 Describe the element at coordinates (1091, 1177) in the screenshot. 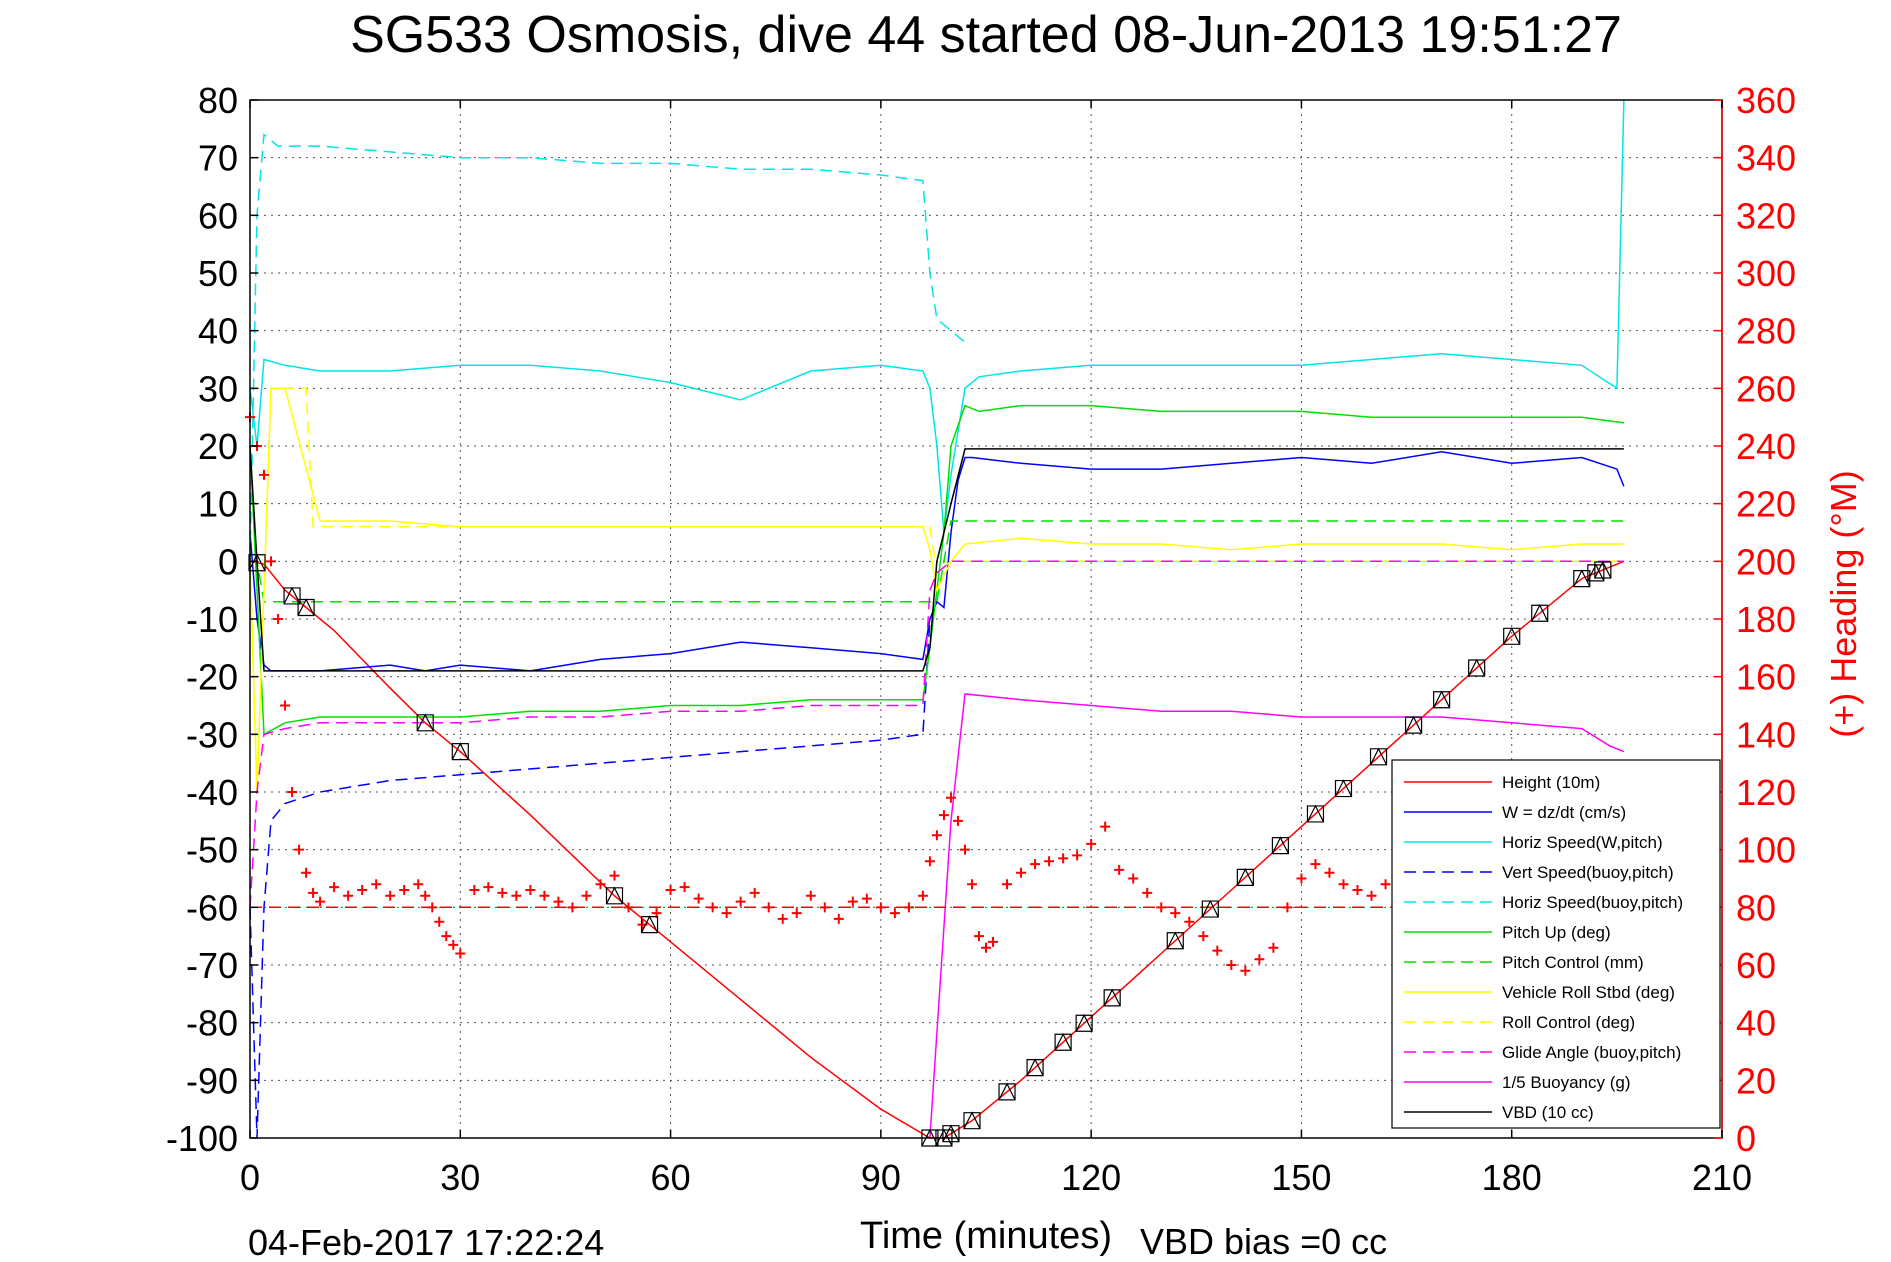

I see `x-tick-label: 120` at that location.